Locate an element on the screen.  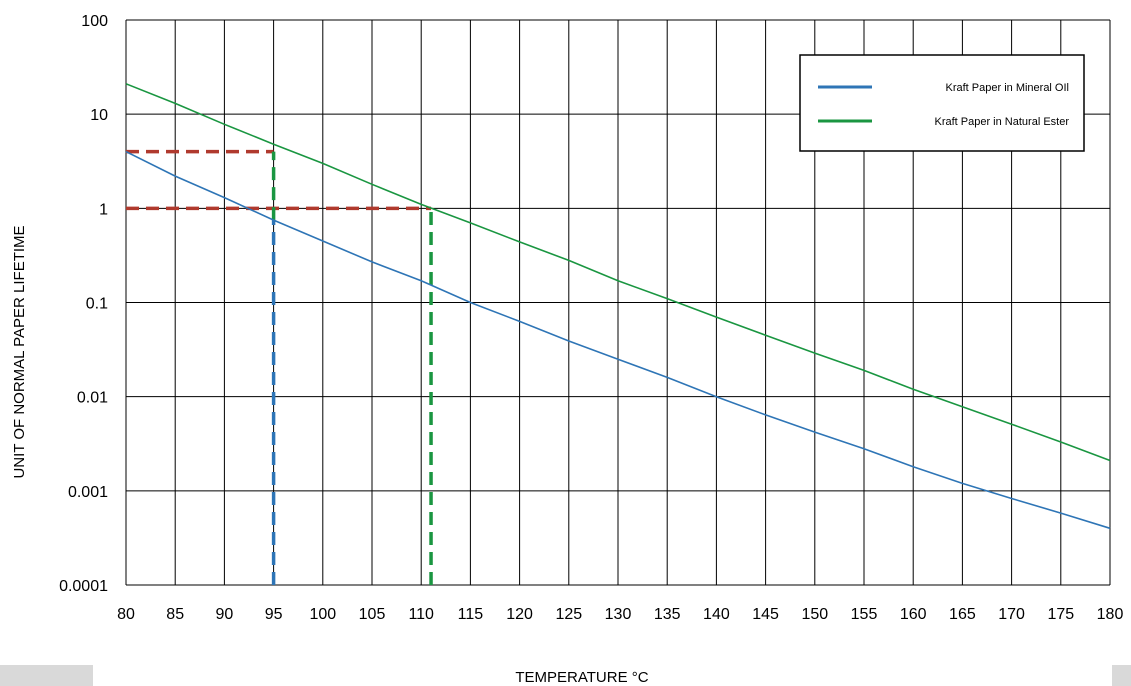
x-tick-label: 170 is located at coordinates (1011, 614).